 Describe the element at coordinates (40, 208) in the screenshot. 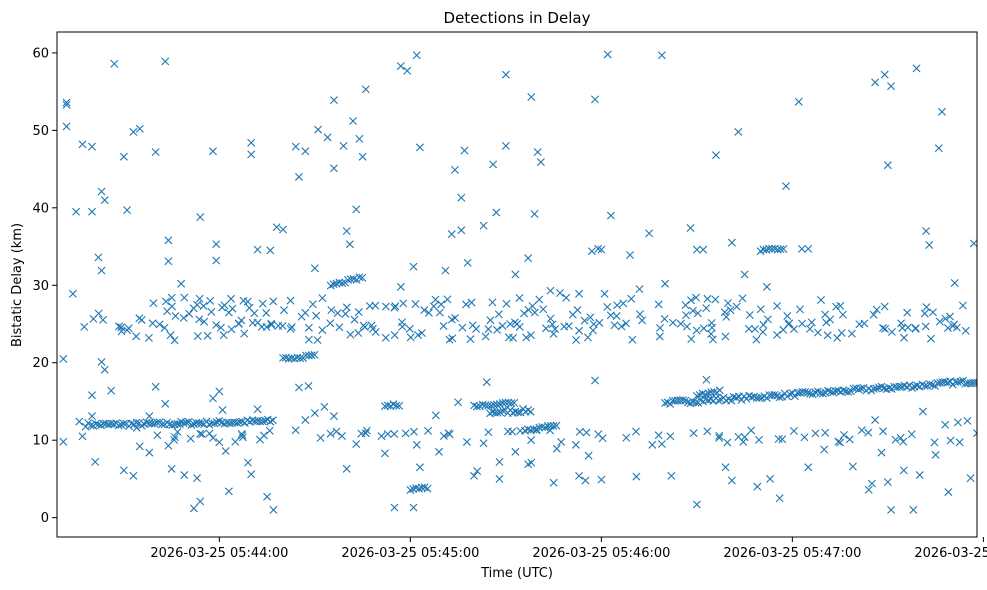

I see `y-tick-label: 40` at that location.